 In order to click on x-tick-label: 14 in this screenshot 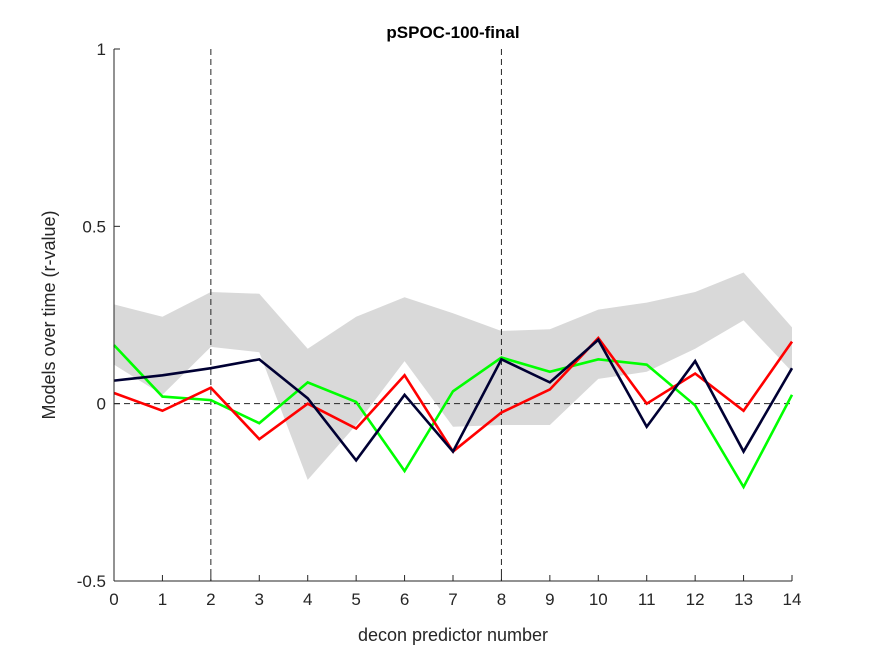, I will do `click(792, 599)`.